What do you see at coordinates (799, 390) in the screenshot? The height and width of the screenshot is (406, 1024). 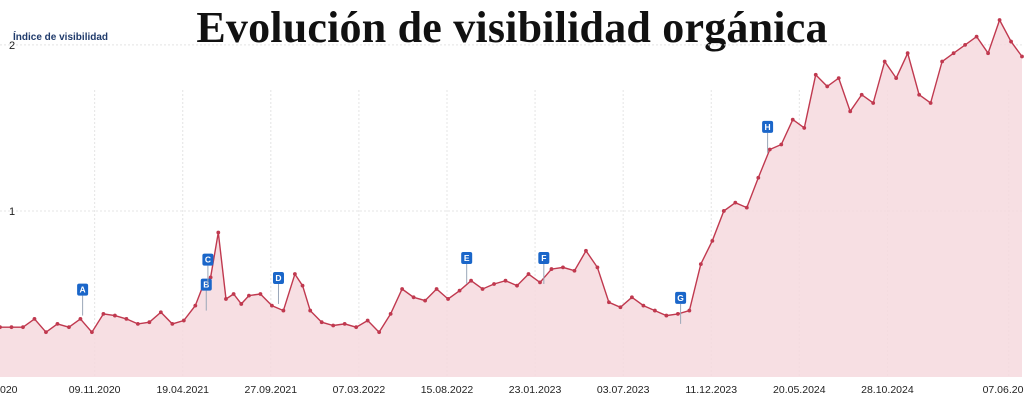 I see `x-tick-label: 20.05.2024` at bounding box center [799, 390].